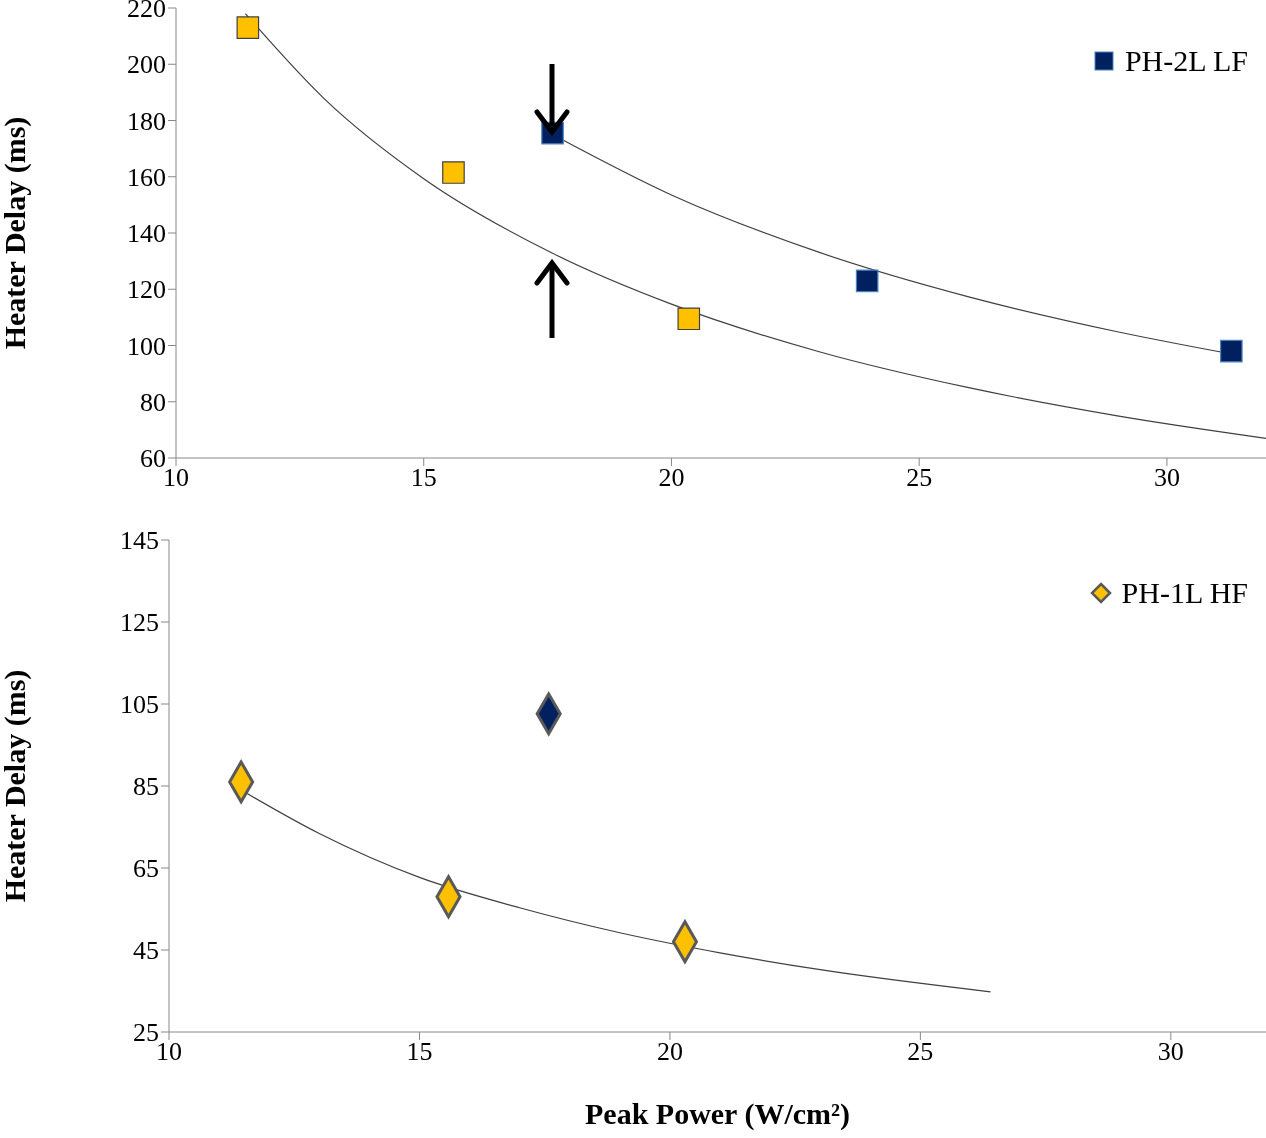 The height and width of the screenshot is (1138, 1266). I want to click on y-tick-label: 45, so click(146, 951).